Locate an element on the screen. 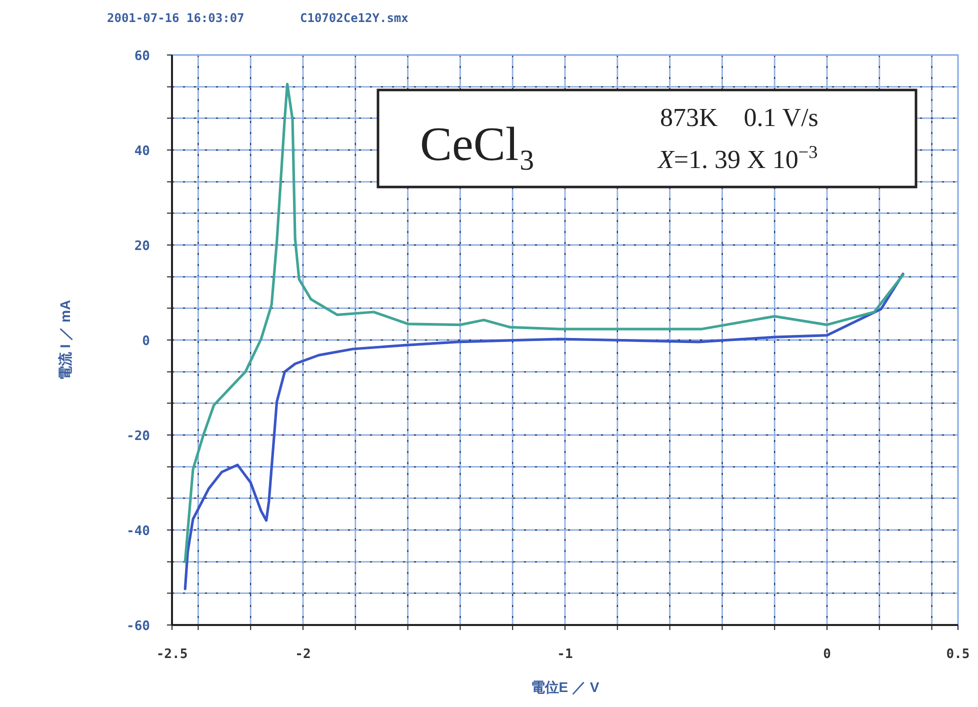 This screenshot has height=707, width=978. x-axis-title: 電位E ／ V is located at coordinates (565, 687).